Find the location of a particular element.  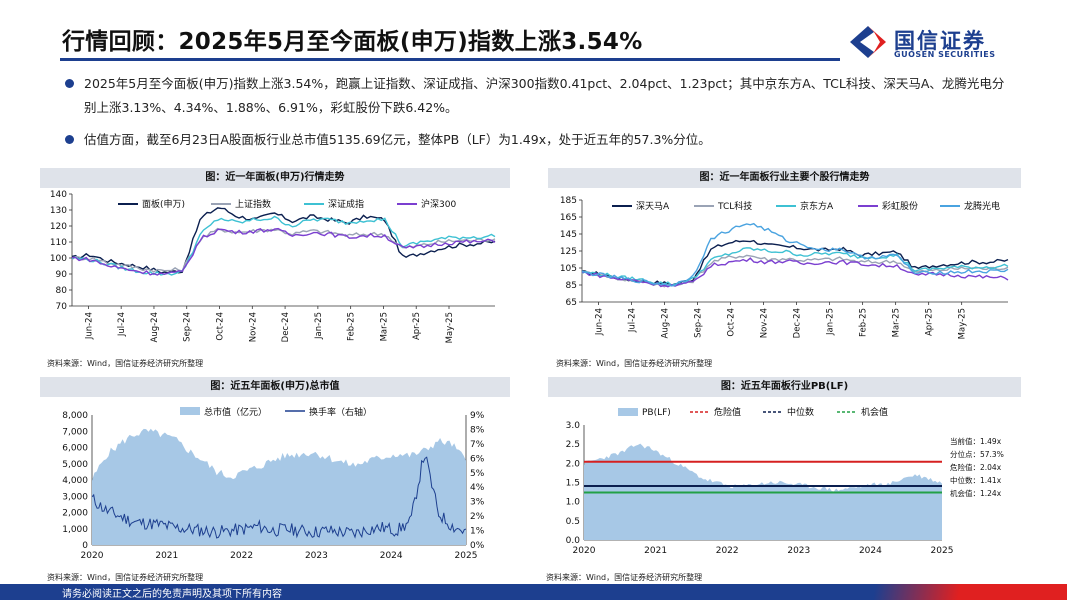

y2-tick-label: 8% is located at coordinates (477, 430).